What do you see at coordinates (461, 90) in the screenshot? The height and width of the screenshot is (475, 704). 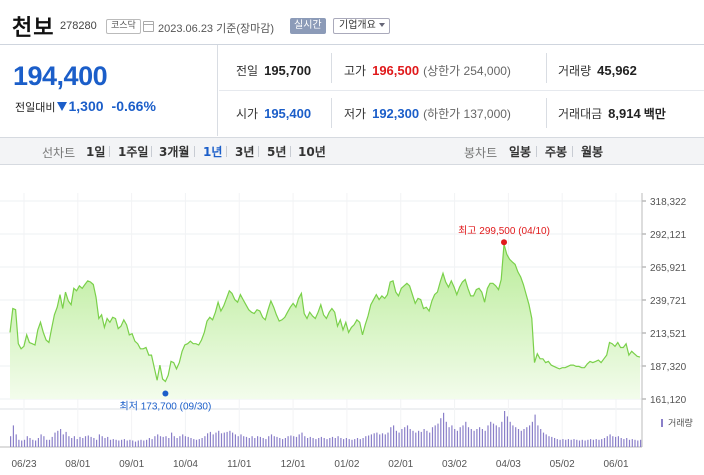 I see `row-divider` at bounding box center [461, 90].